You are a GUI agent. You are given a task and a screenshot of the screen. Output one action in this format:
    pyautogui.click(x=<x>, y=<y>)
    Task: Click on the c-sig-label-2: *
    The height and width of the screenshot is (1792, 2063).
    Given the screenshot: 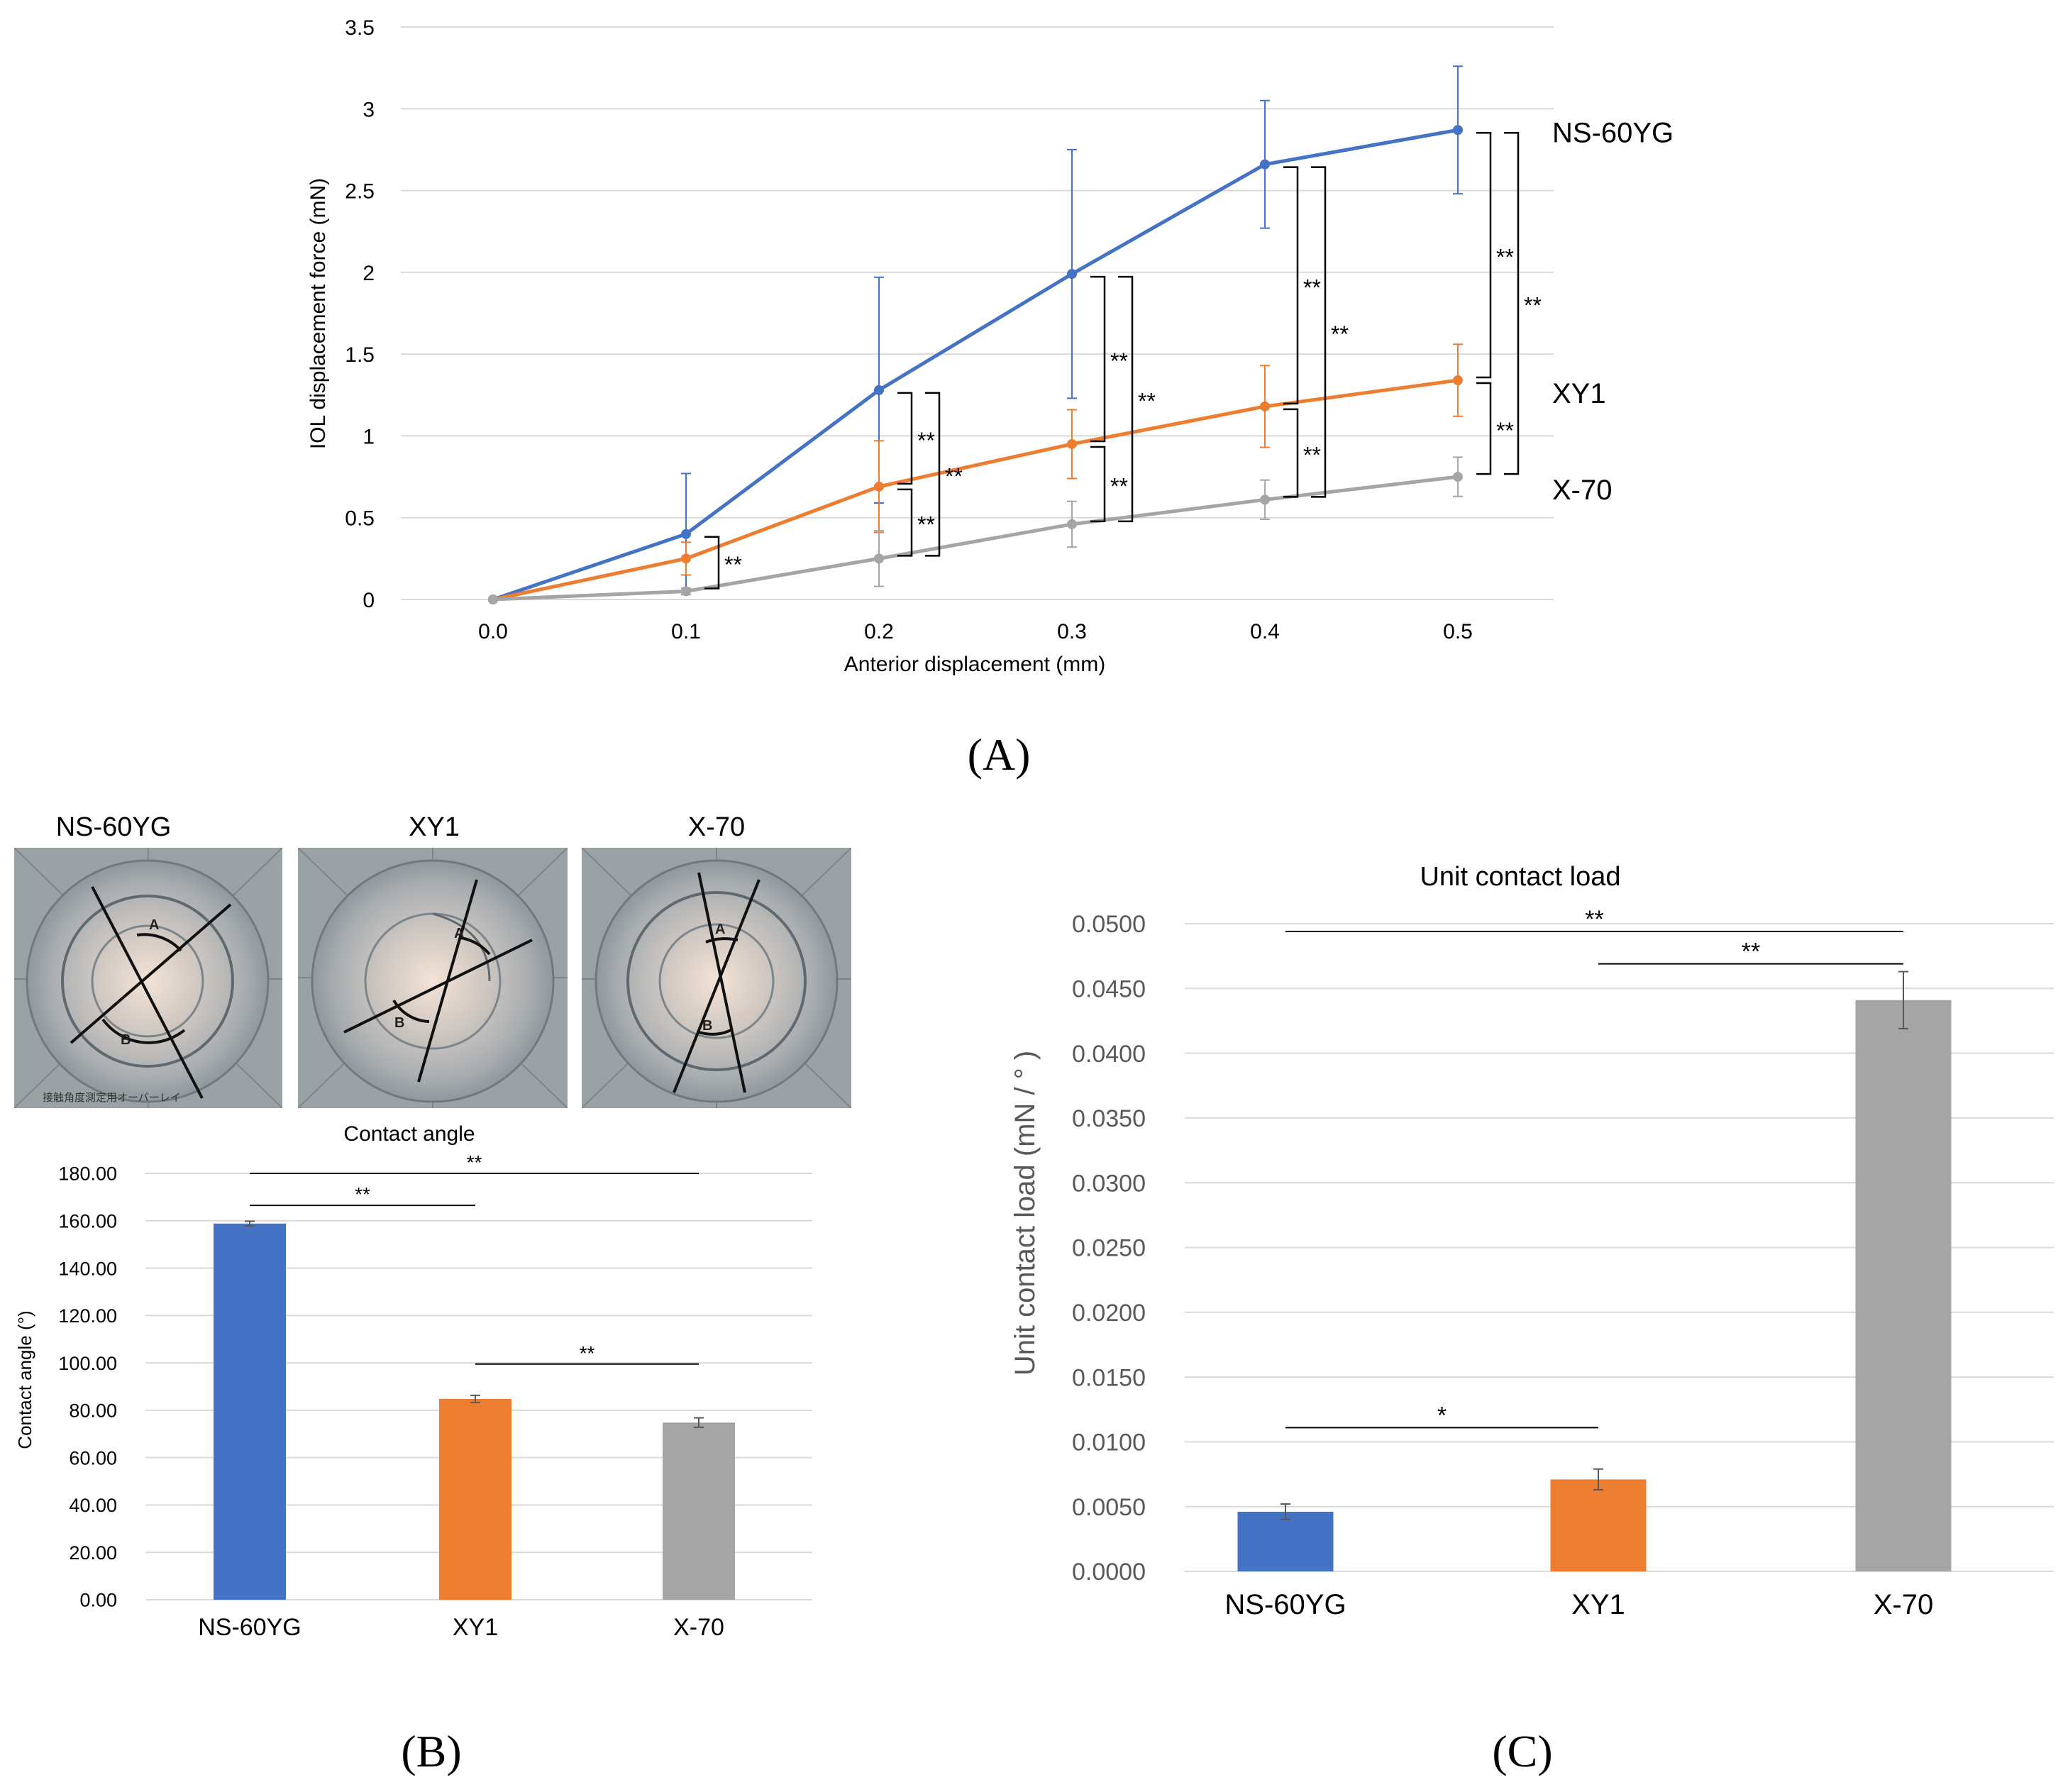 What is the action you would take?
    pyautogui.click(x=1442, y=1415)
    